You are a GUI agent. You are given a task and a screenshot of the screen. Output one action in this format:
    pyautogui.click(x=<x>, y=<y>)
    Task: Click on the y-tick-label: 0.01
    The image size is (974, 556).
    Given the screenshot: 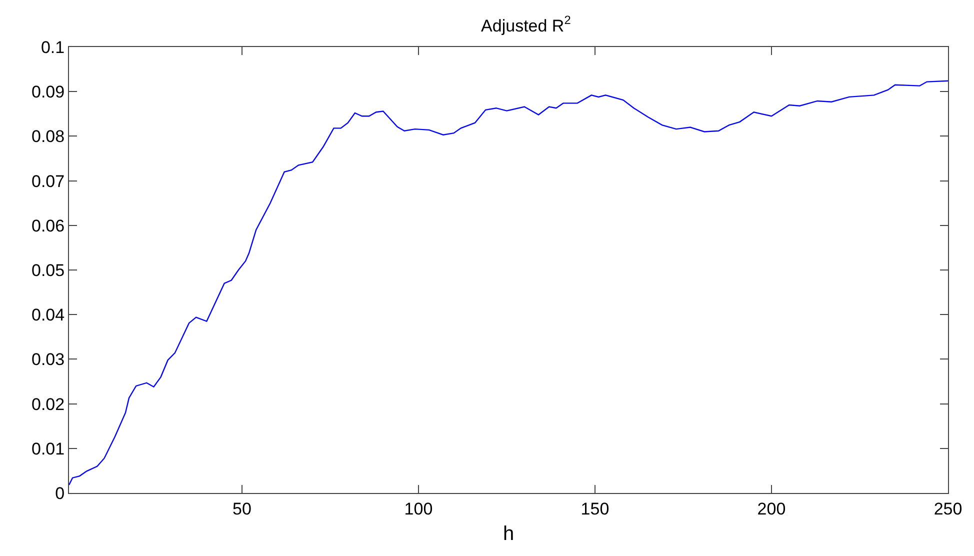 What is the action you would take?
    pyautogui.click(x=48, y=448)
    